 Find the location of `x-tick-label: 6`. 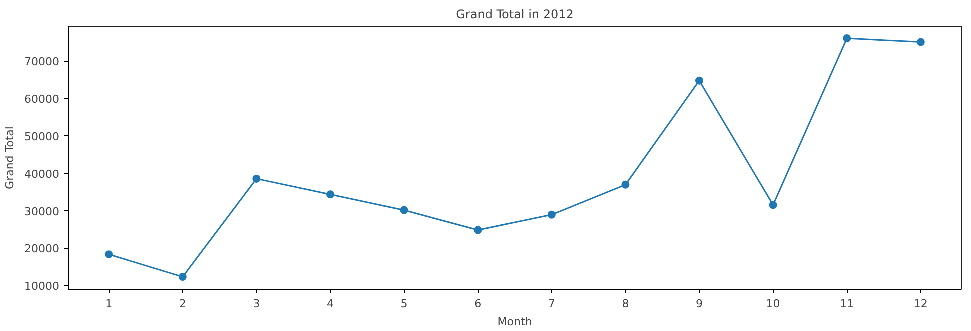

x-tick-label: 6 is located at coordinates (478, 304).